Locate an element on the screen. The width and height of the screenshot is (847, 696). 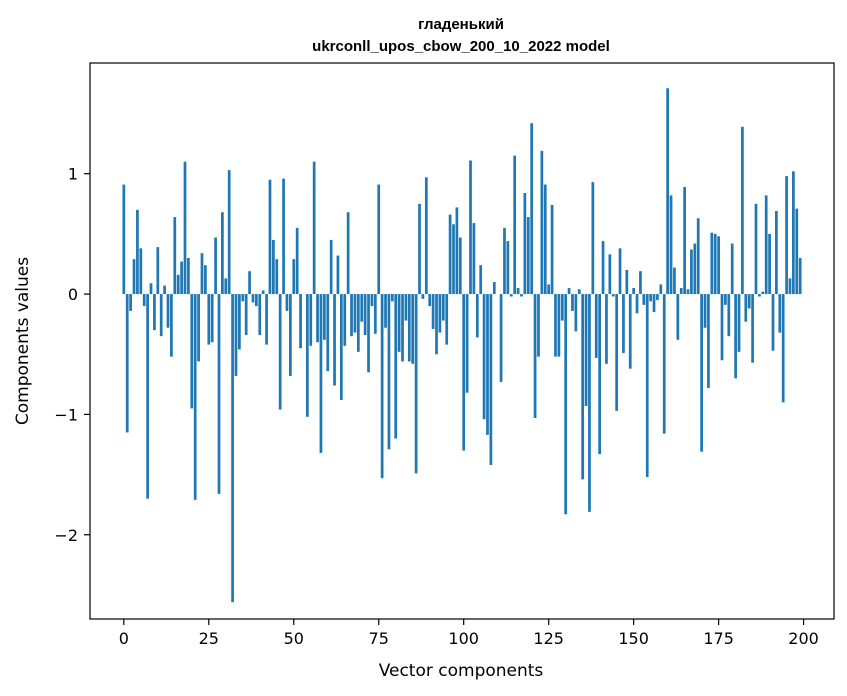
y-axis-label: Components values is located at coordinates (23, 341).